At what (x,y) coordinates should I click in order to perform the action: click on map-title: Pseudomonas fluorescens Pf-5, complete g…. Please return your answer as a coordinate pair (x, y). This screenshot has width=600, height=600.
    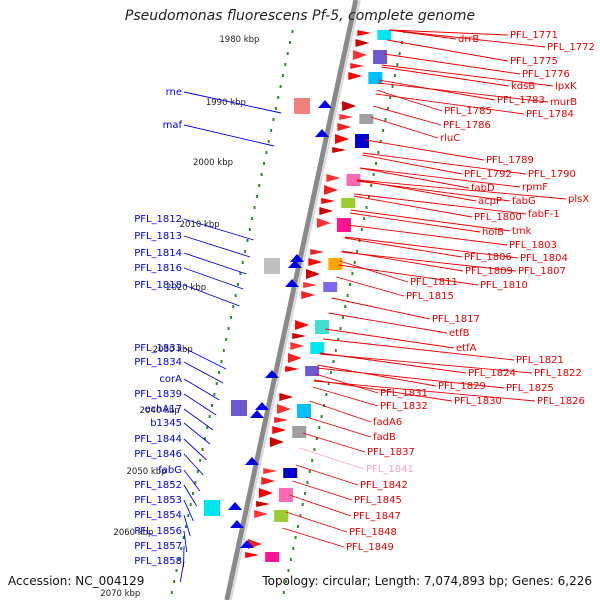
    Looking at the image, I should click on (300, 16).